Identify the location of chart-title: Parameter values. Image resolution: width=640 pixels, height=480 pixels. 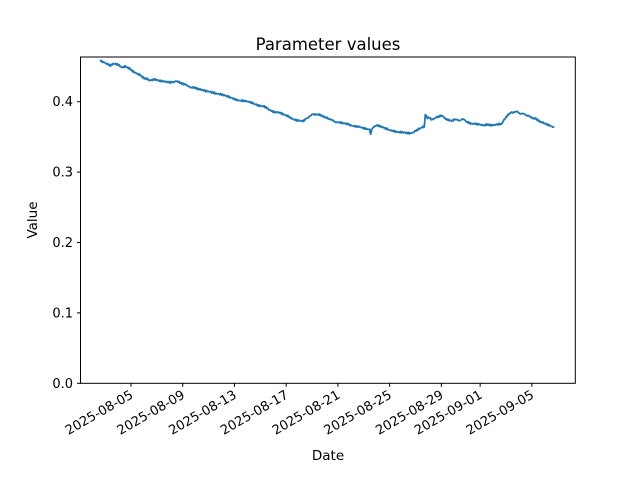
(328, 44).